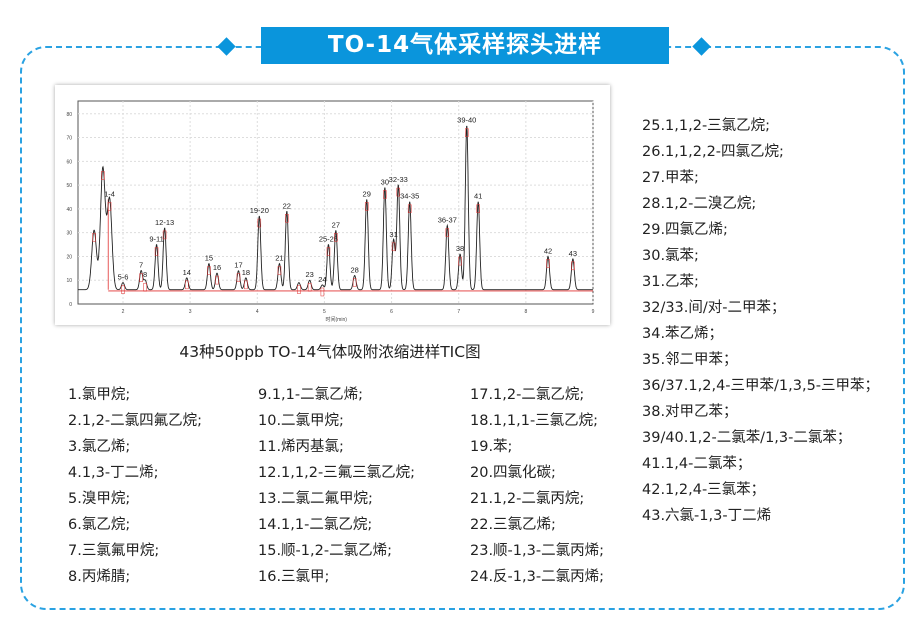 The width and height of the screenshot is (924, 629). Describe the element at coordinates (465, 45) in the screenshot. I see `page-title: TO-14气体采样探头进样` at that location.